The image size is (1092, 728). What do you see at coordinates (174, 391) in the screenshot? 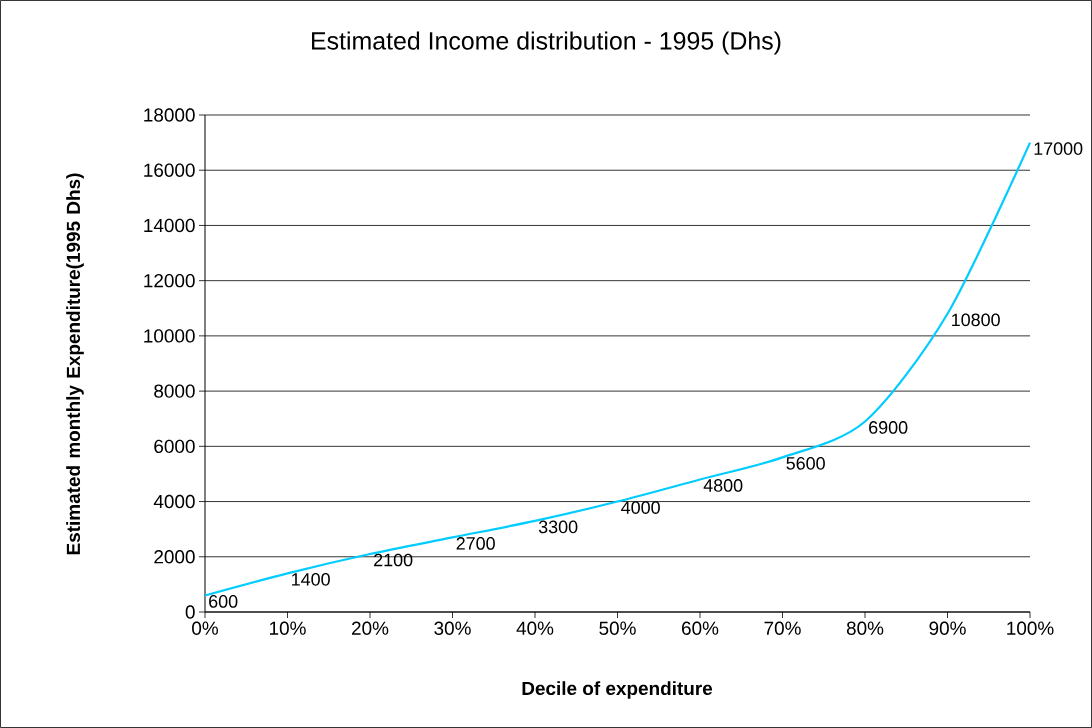
I see `y-tick-label: 8000` at bounding box center [174, 391].